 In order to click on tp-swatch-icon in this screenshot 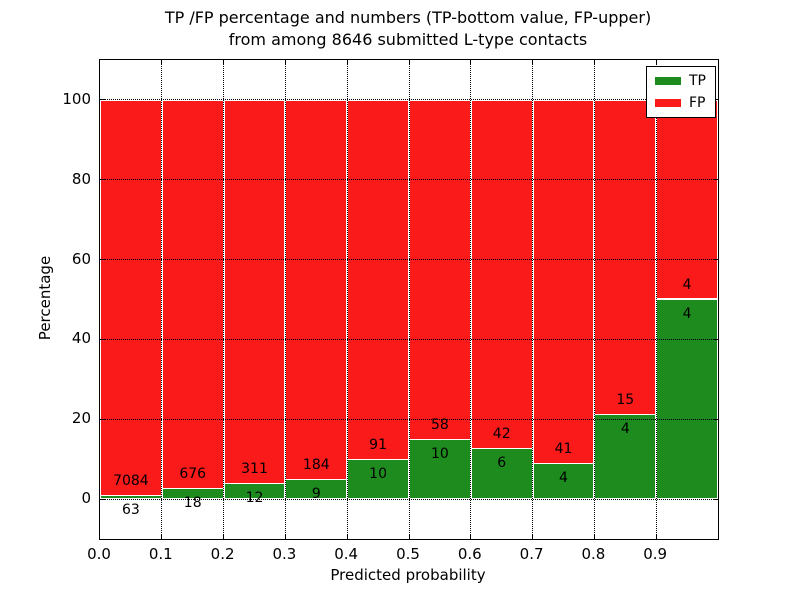, I will do `click(668, 81)`.